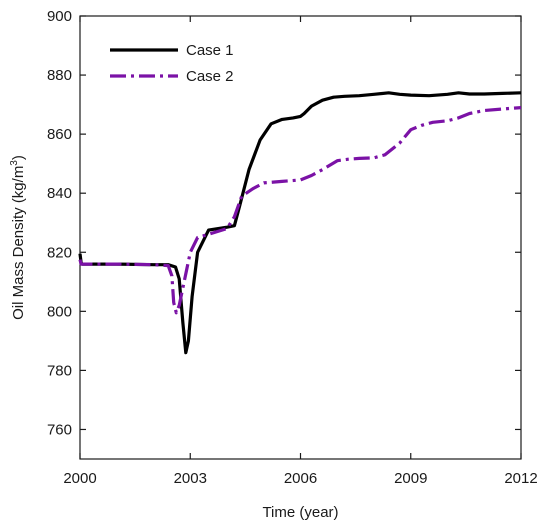 Image resolution: width=550 pixels, height=529 pixels. What do you see at coordinates (79, 478) in the screenshot?
I see `x-tick-label-2000: 2000` at bounding box center [79, 478].